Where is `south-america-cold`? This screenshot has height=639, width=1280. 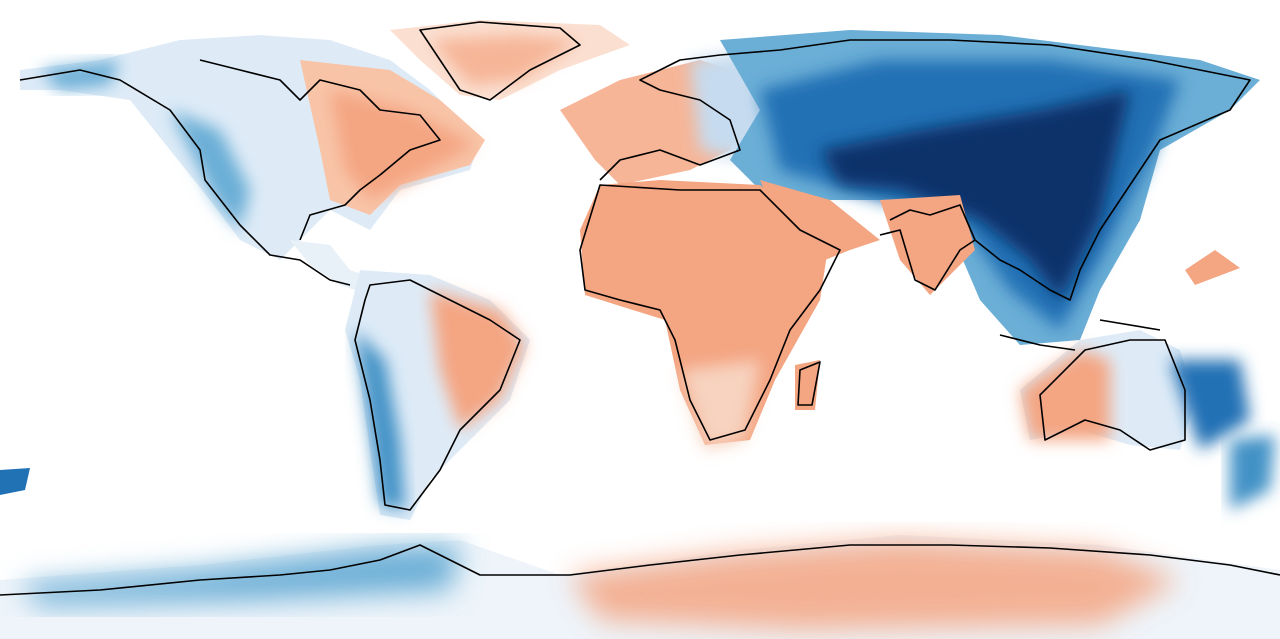
south-america-cold is located at coordinates (380, 420).